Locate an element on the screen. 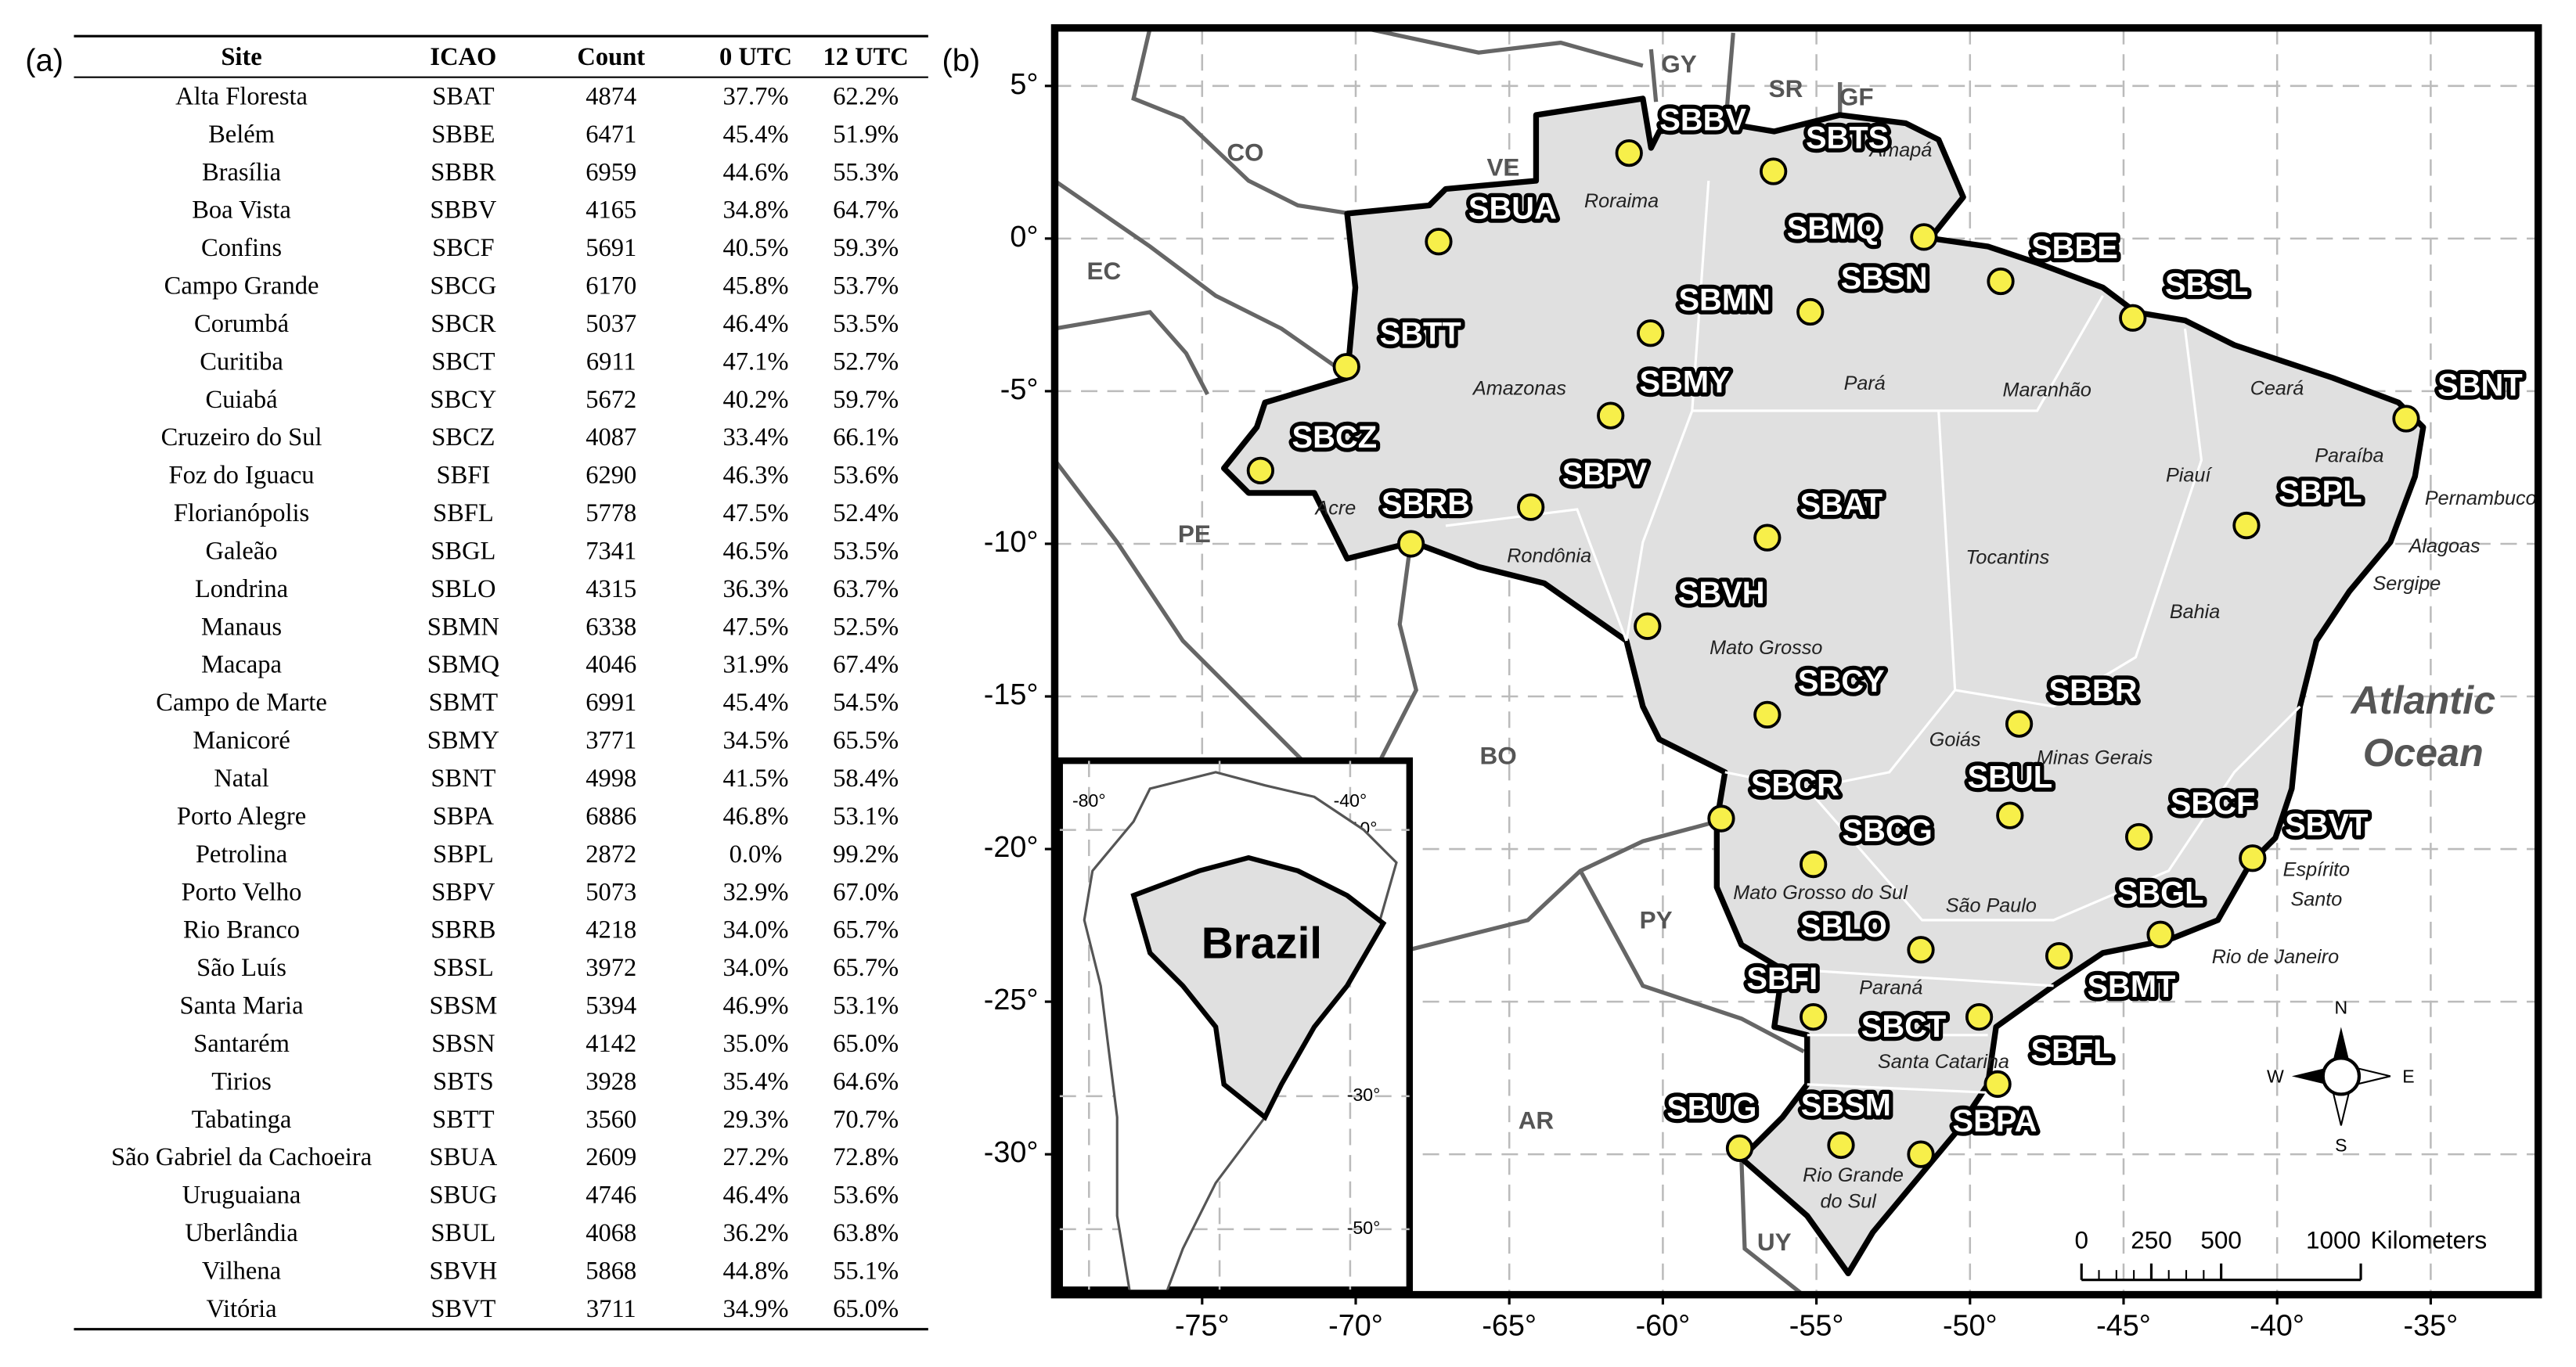  table-cell: SBSM is located at coordinates (463, 1006).